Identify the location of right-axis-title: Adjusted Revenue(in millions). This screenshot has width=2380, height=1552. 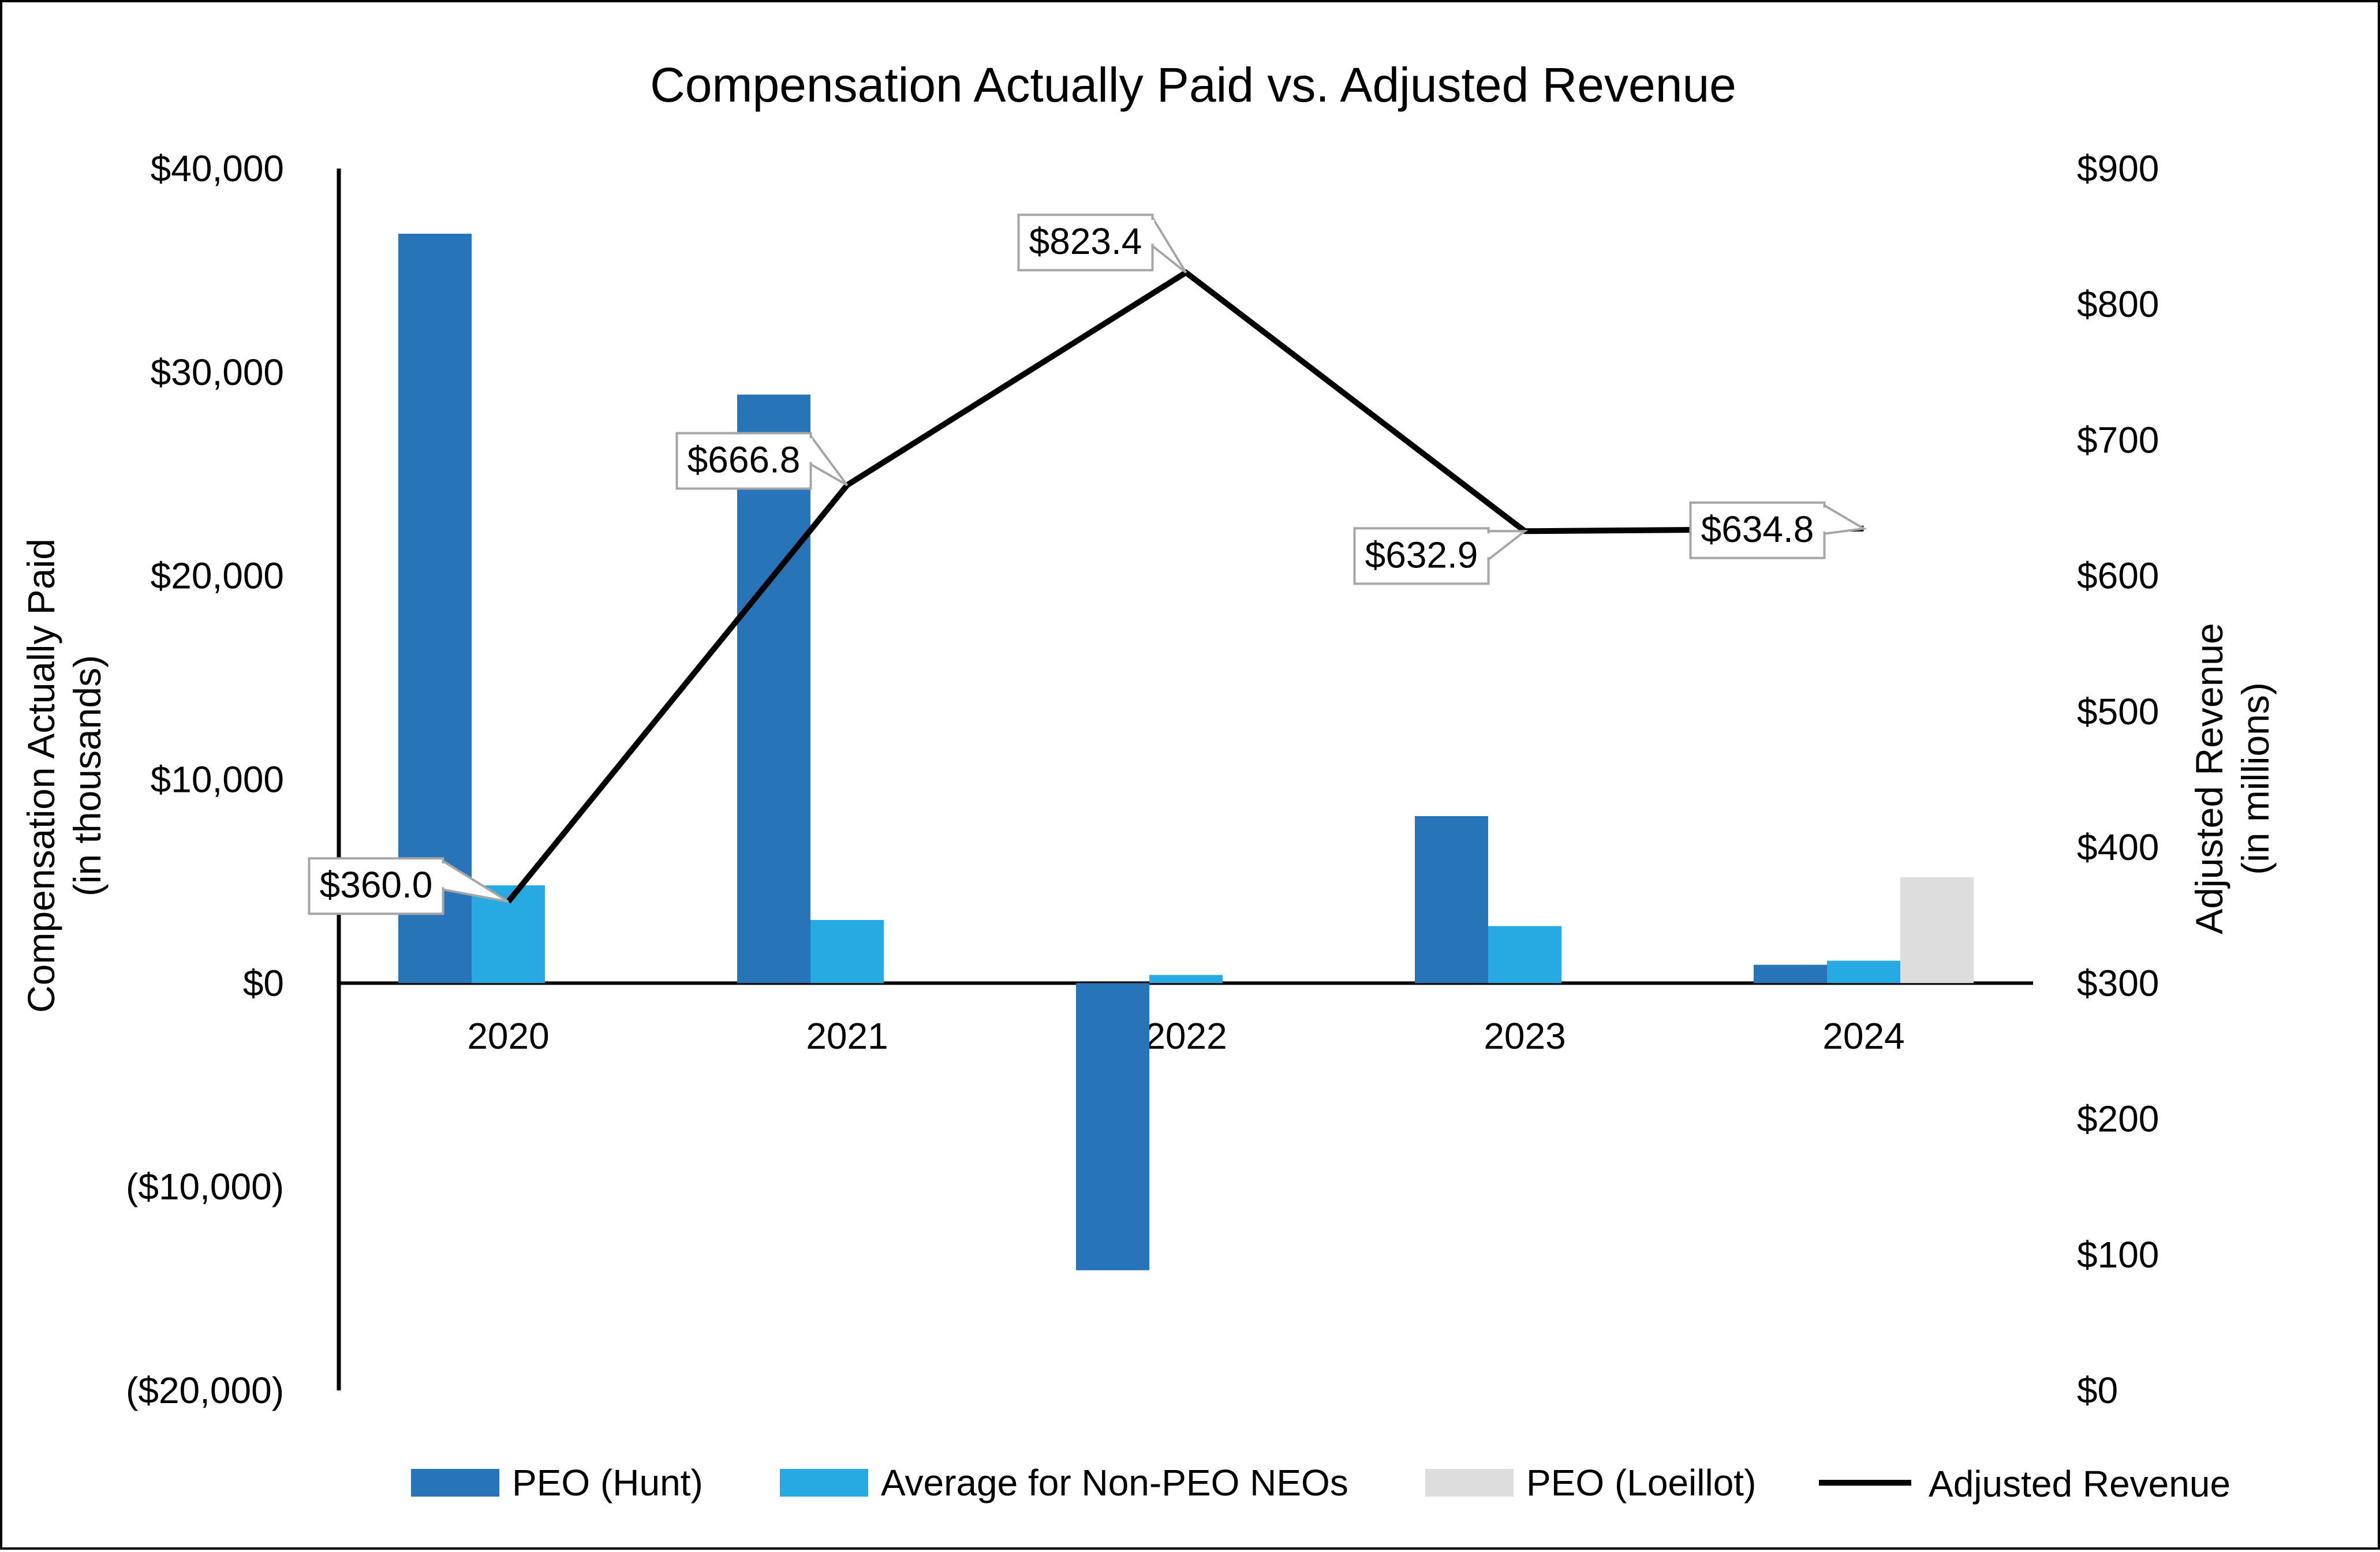
(2232, 778).